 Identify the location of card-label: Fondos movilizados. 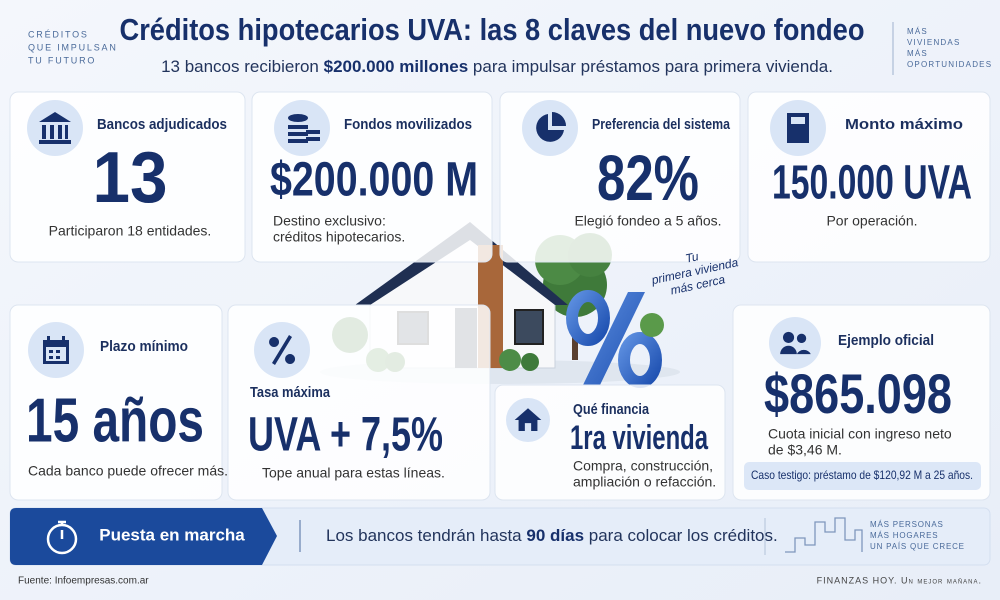
(408, 124).